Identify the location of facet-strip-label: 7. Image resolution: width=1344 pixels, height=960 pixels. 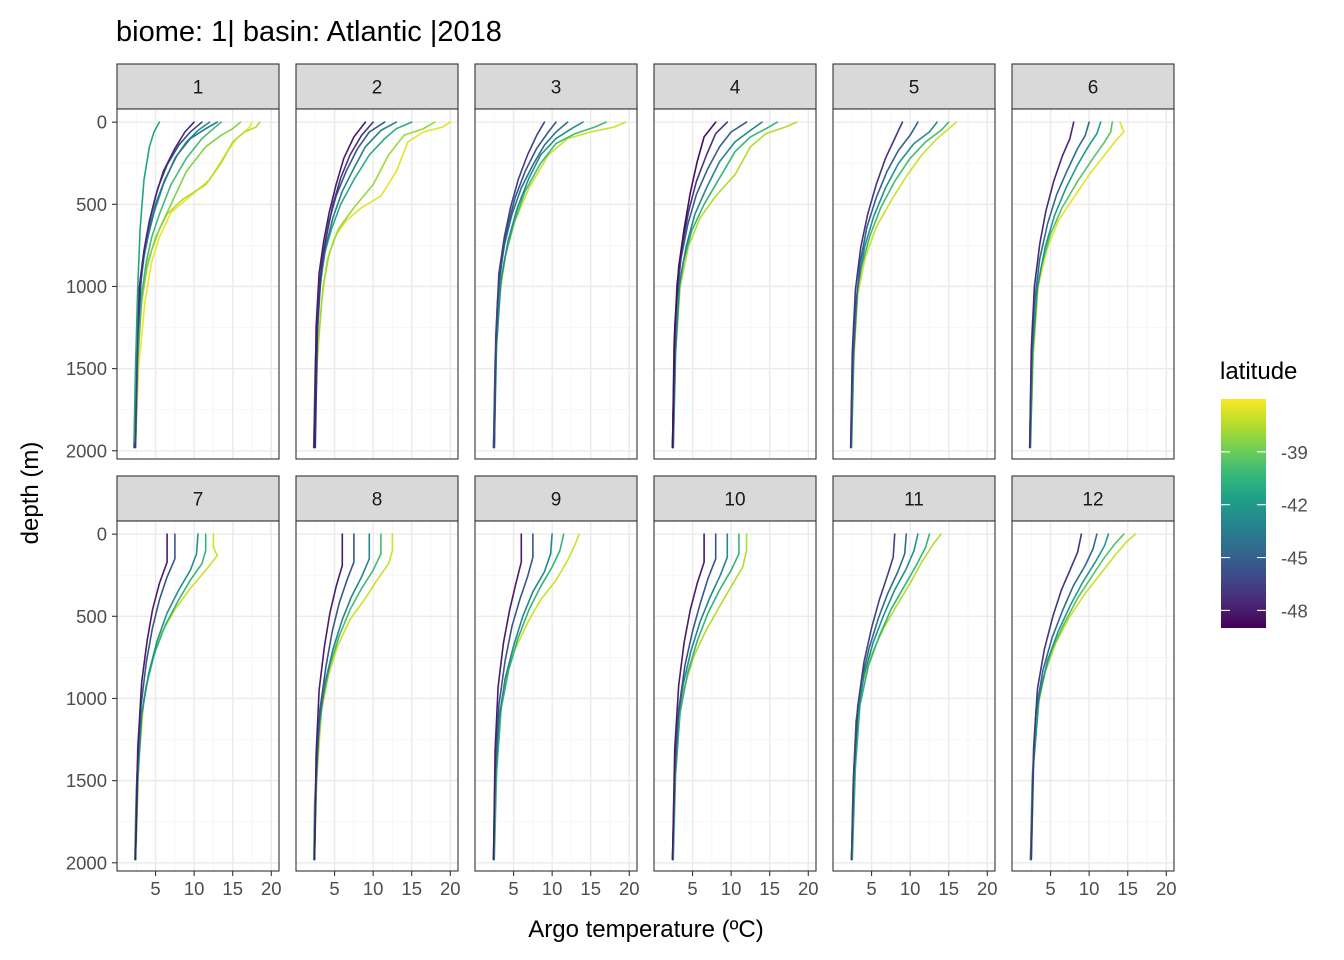
(198, 500).